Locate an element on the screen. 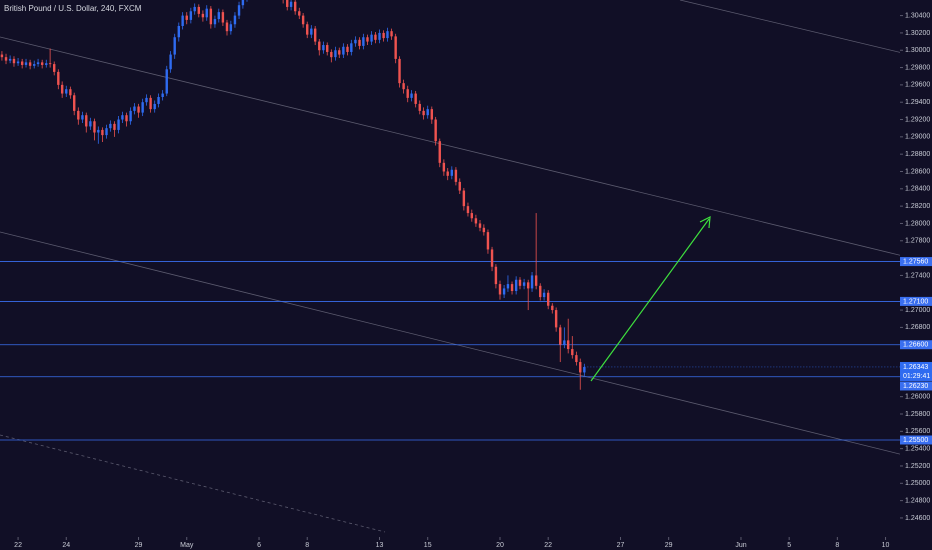 The width and height of the screenshot is (932, 550). chart-title: British Pound / U.S. Dollar, 240, FXCM is located at coordinates (73, 8).